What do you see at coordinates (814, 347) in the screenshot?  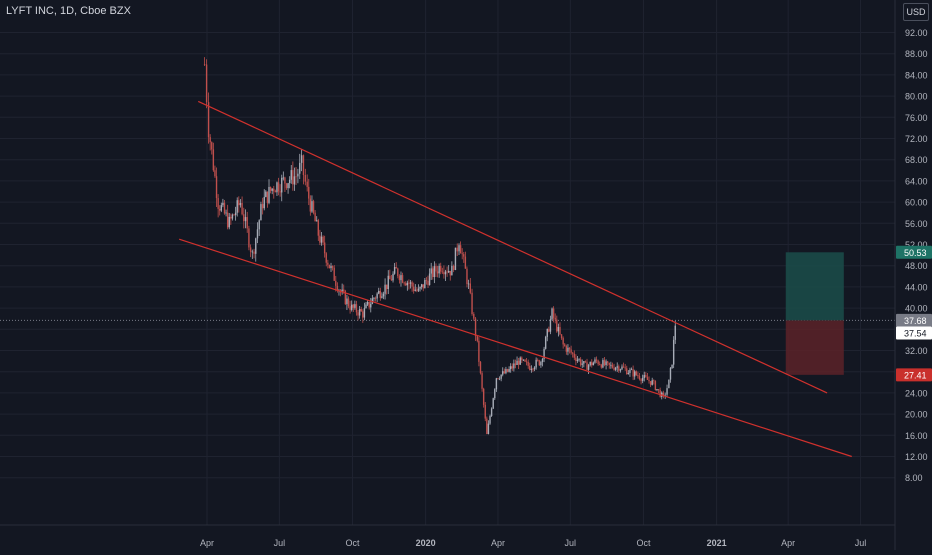 I see `stop-zone` at bounding box center [814, 347].